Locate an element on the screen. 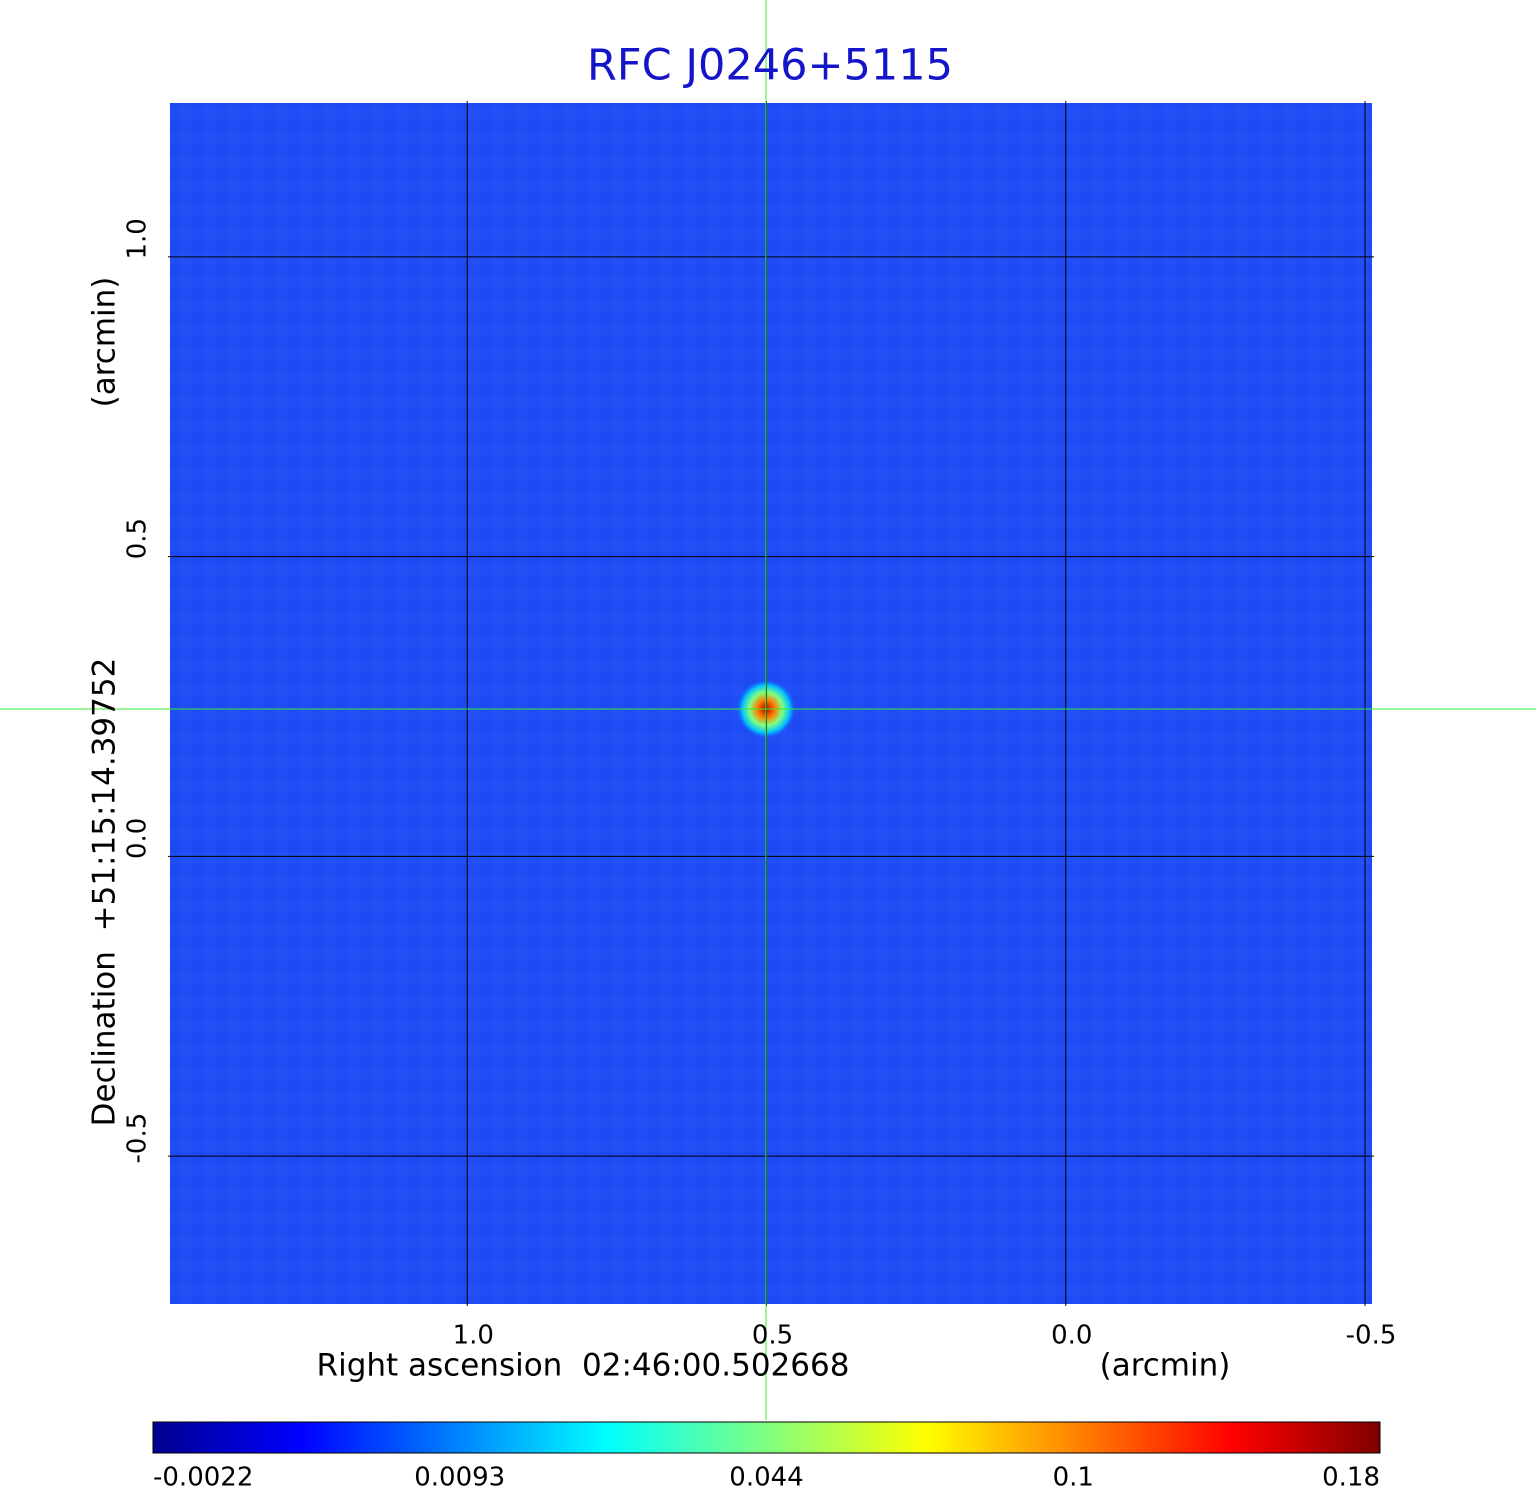 Image resolution: width=1536 pixels, height=1511 pixels. y-tick-label: 0.5 is located at coordinates (138, 538).